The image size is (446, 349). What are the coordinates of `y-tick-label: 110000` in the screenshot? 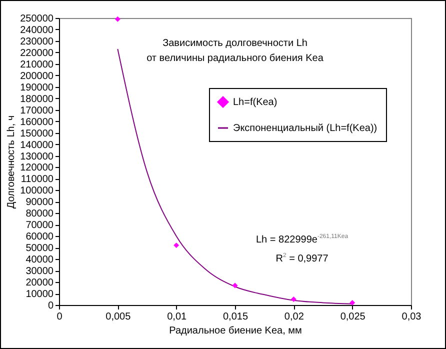 It's located at (37, 180).